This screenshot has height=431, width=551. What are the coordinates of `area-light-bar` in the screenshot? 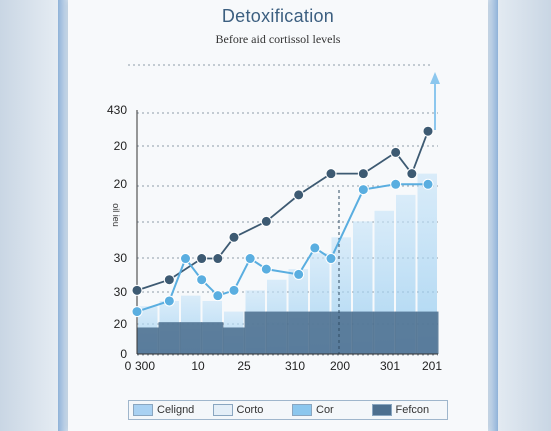 It's located at (427, 263).